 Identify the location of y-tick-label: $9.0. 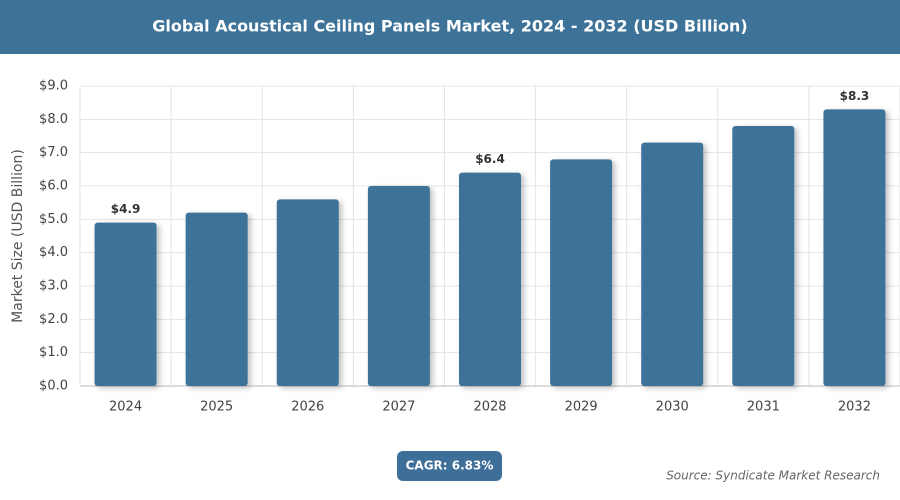
(53, 86).